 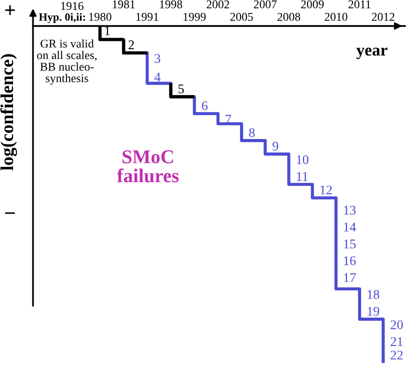 What do you see at coordinates (131, 45) in the screenshot?
I see `annotation: 2` at bounding box center [131, 45].